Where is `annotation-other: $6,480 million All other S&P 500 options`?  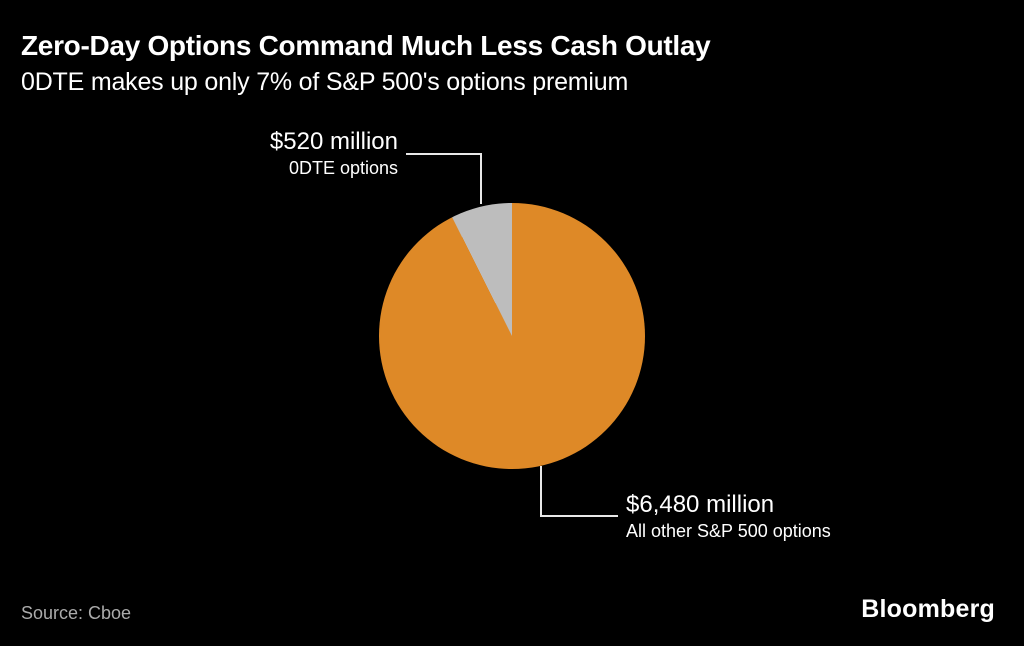
annotation-other: $6,480 million All other S&P 500 options is located at coordinates (728, 516).